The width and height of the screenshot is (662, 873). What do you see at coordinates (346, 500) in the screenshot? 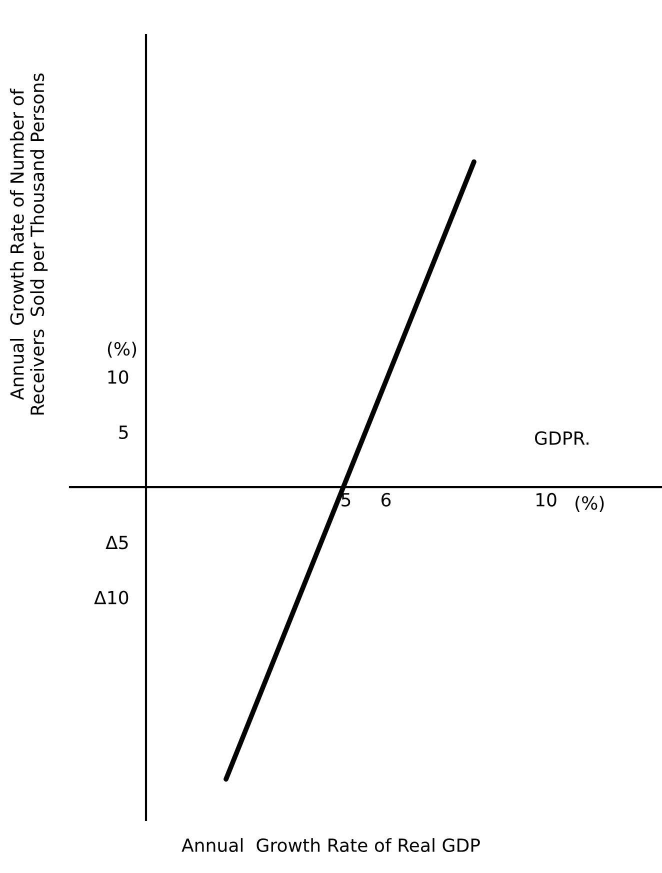
I see `x-tick-label: 5` at bounding box center [346, 500].